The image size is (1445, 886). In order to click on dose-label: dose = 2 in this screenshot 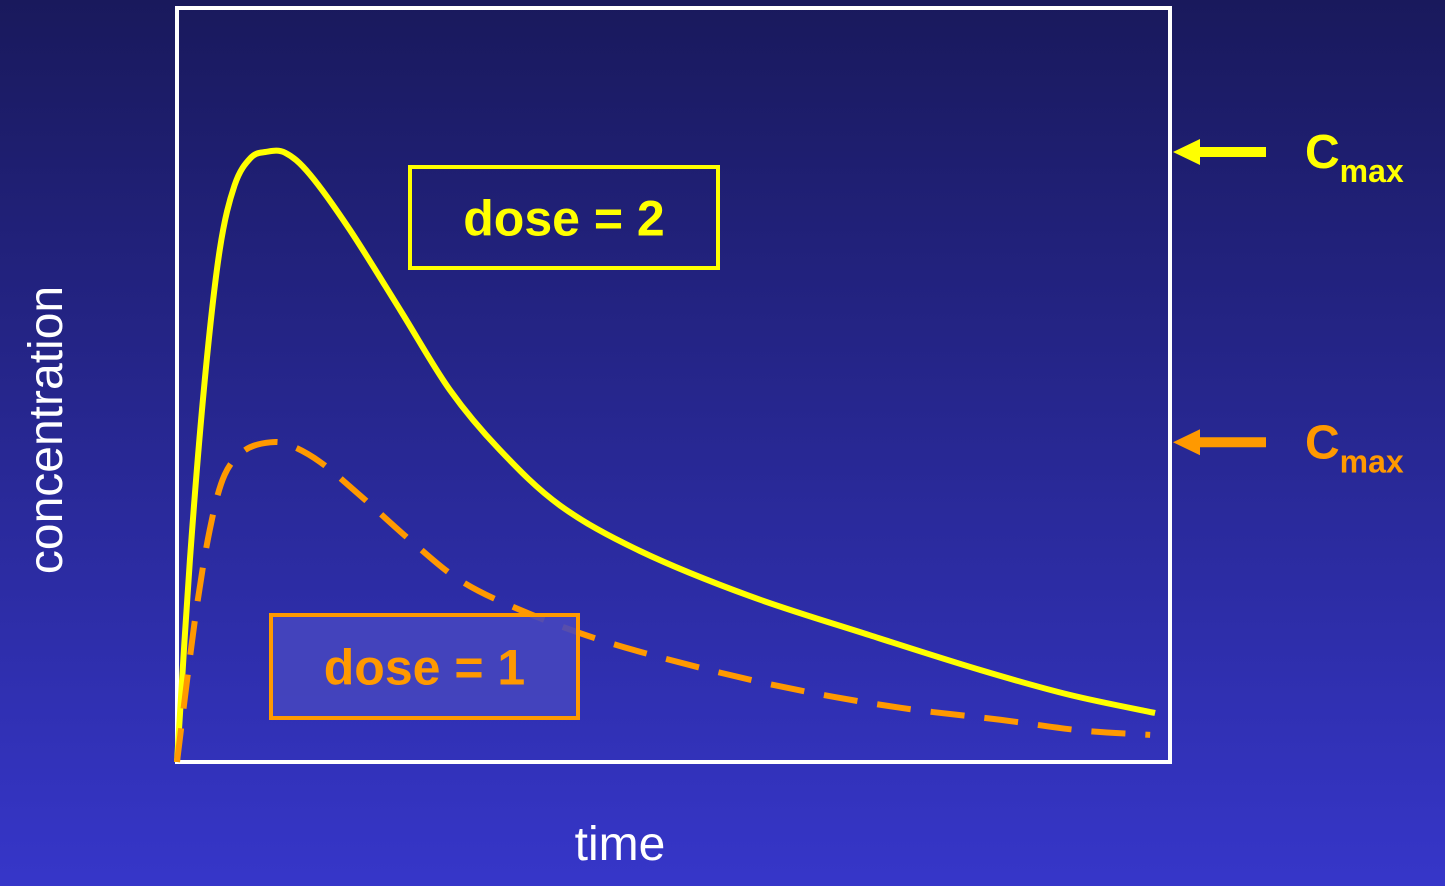, I will do `click(564, 219)`.